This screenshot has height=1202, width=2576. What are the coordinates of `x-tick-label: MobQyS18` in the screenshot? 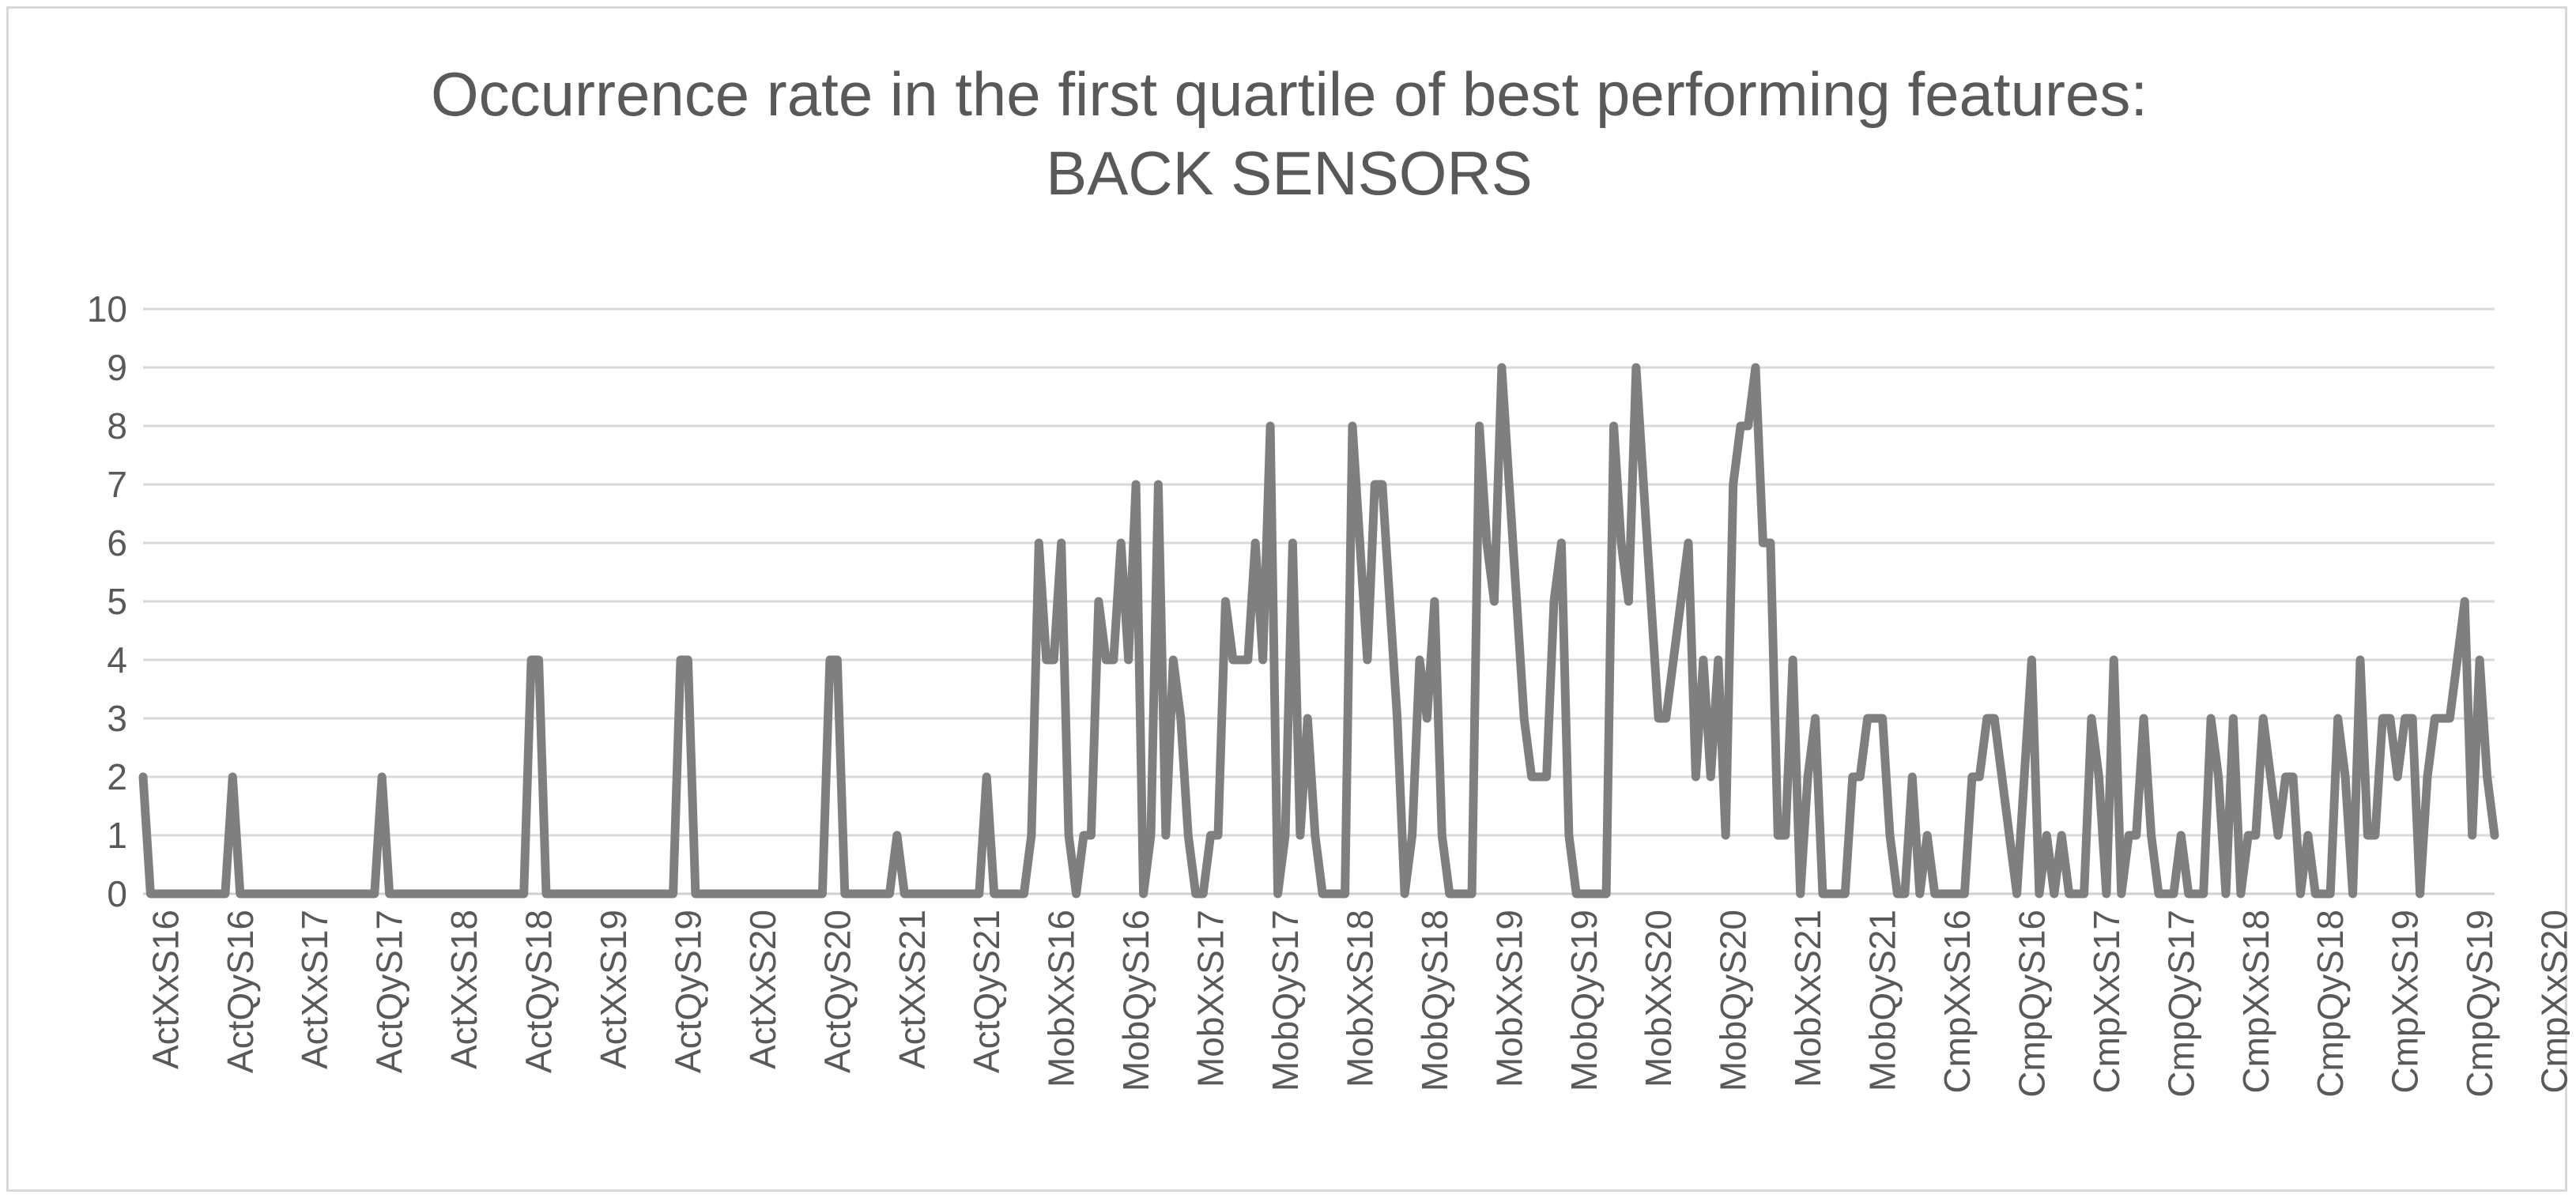 It's located at (1434, 1000).